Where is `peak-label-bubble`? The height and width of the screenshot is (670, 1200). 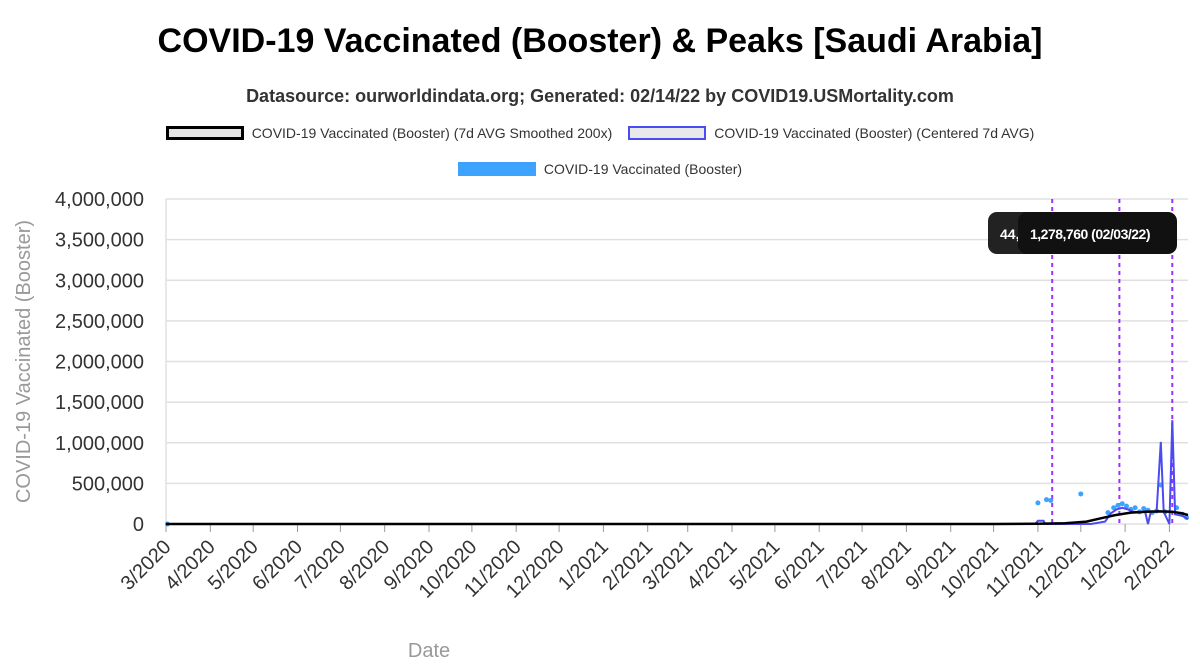 peak-label-bubble is located at coordinates (1097, 233).